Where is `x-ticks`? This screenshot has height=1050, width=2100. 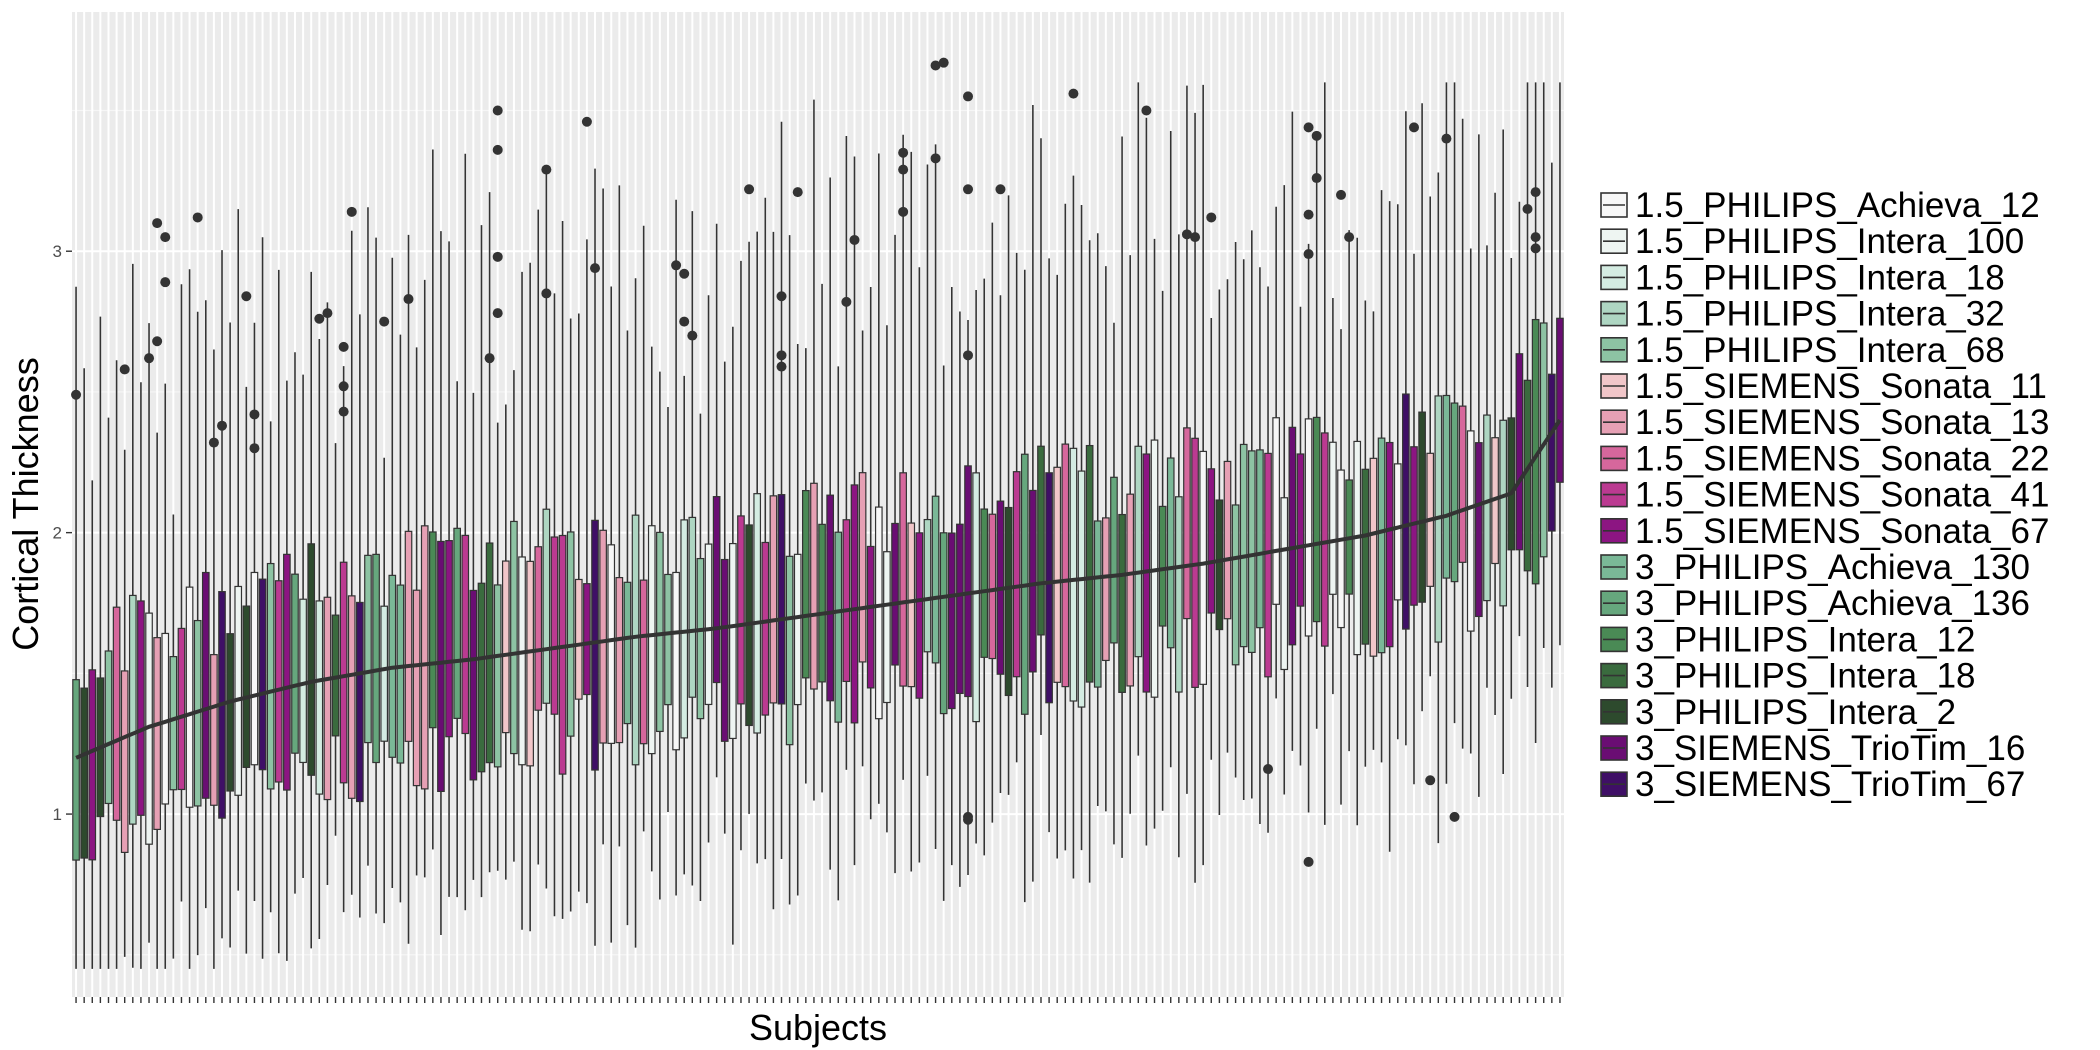 x-ticks is located at coordinates (818, 1000).